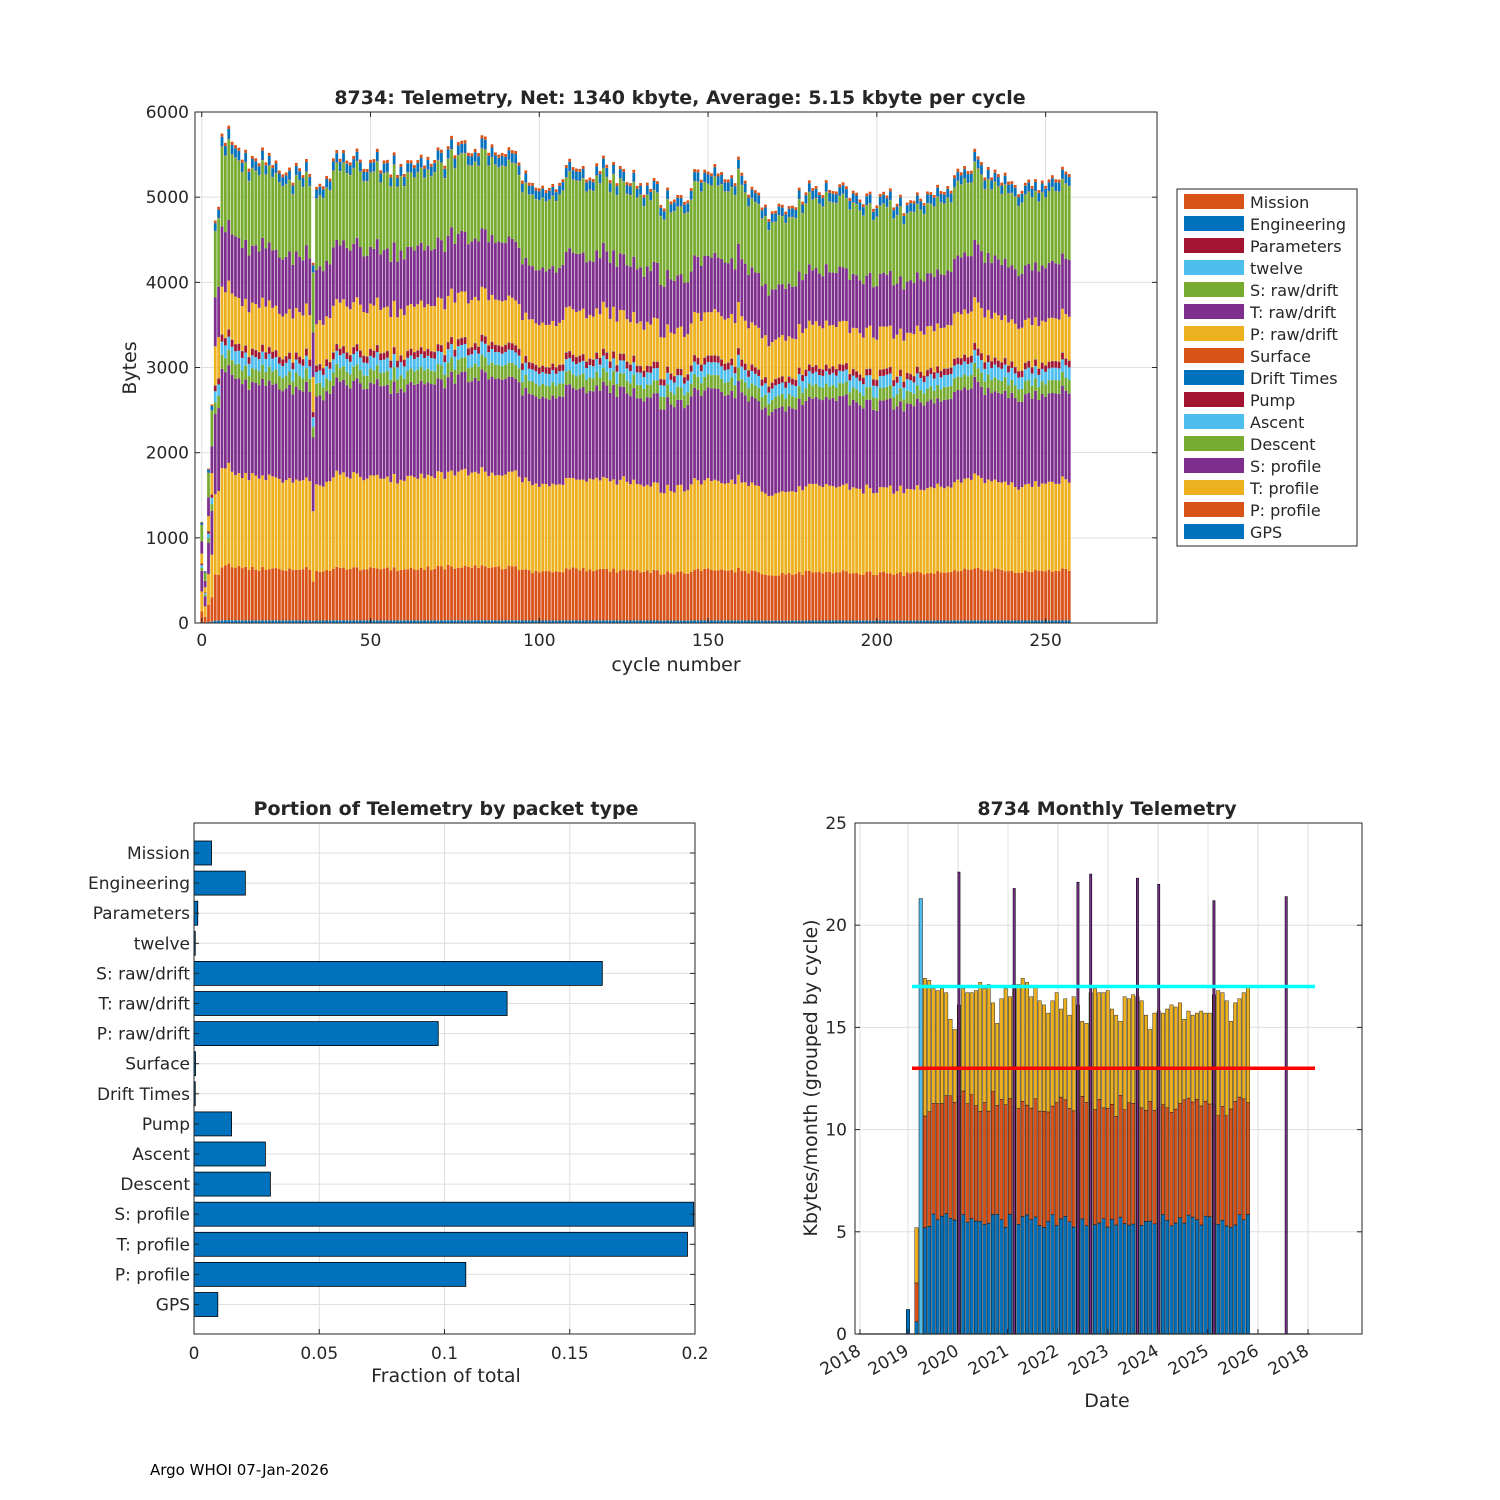 The width and height of the screenshot is (1500, 1500). What do you see at coordinates (811, 1077) in the screenshot?
I see `monthly-y-axis-label: Kbytes/month (grouped by cycle)` at bounding box center [811, 1077].